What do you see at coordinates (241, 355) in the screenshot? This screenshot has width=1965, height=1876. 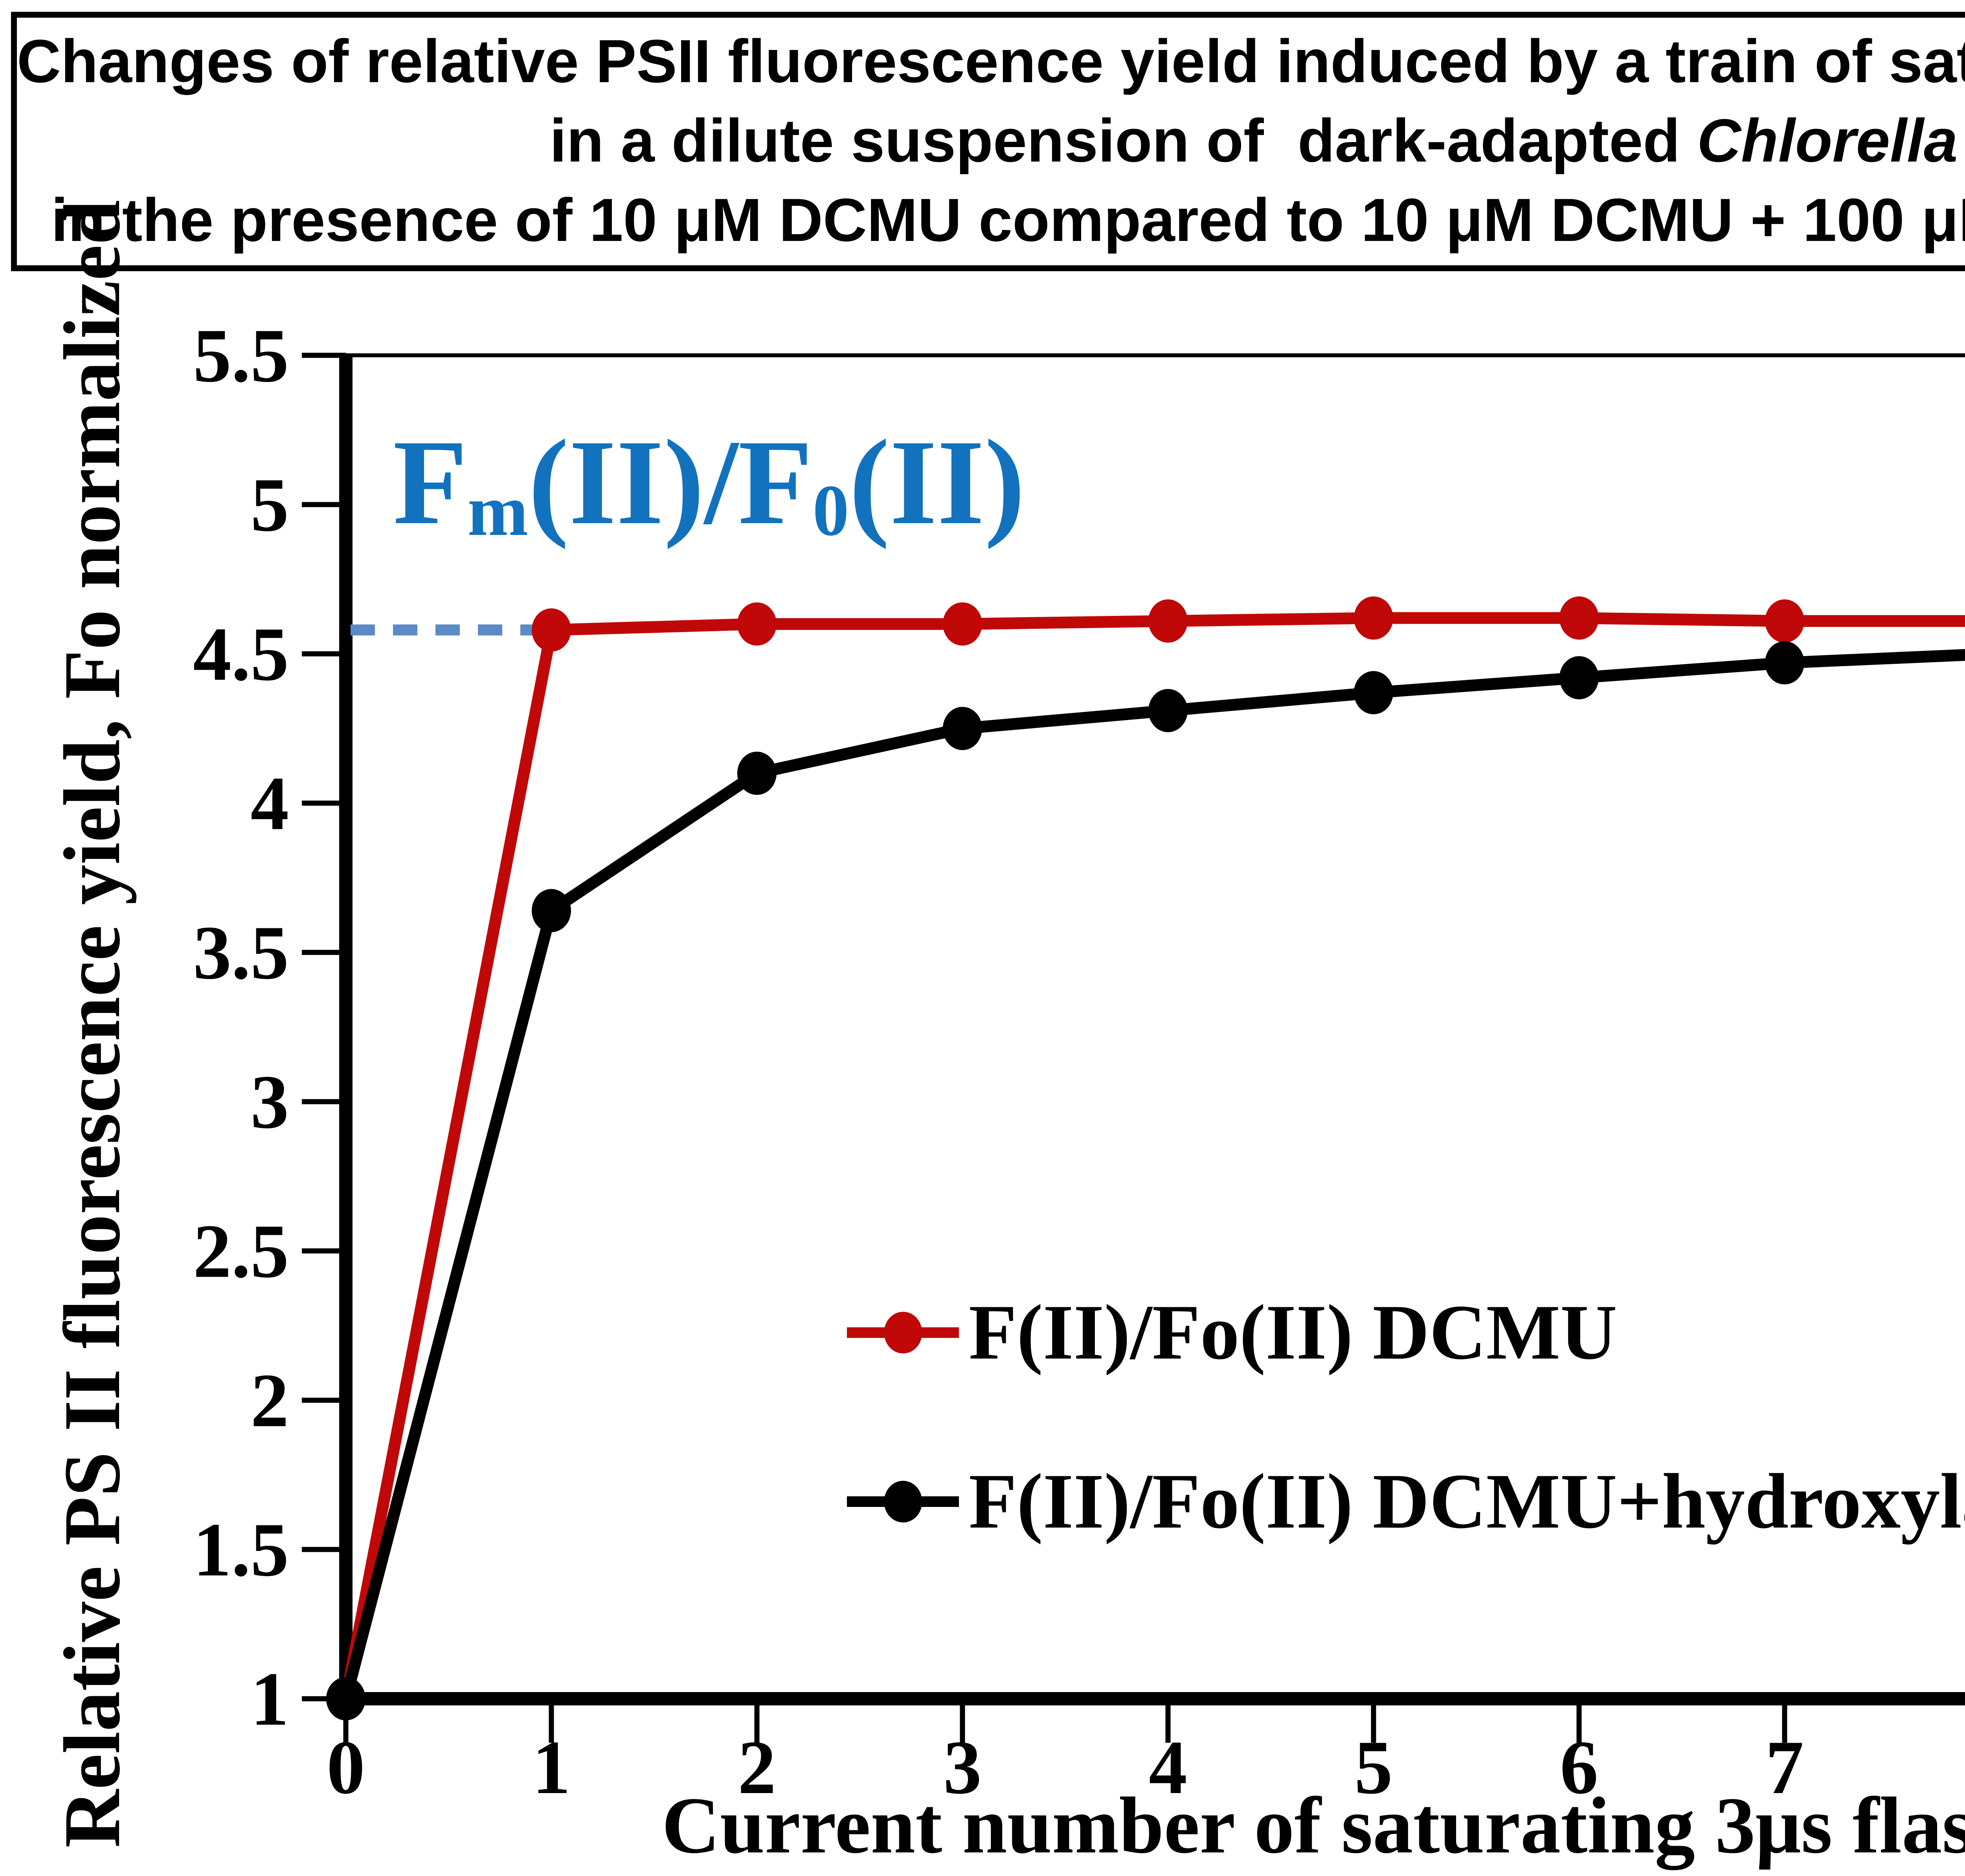 I see `y-tick-label-5.5: 5.5` at bounding box center [241, 355].